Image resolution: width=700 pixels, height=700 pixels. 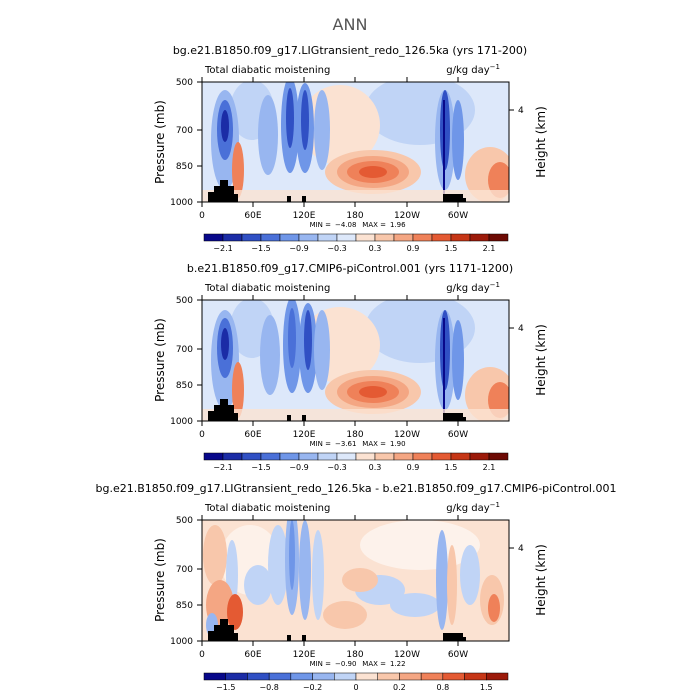 I want to click on panel-2-field, so click(x=355, y=580).